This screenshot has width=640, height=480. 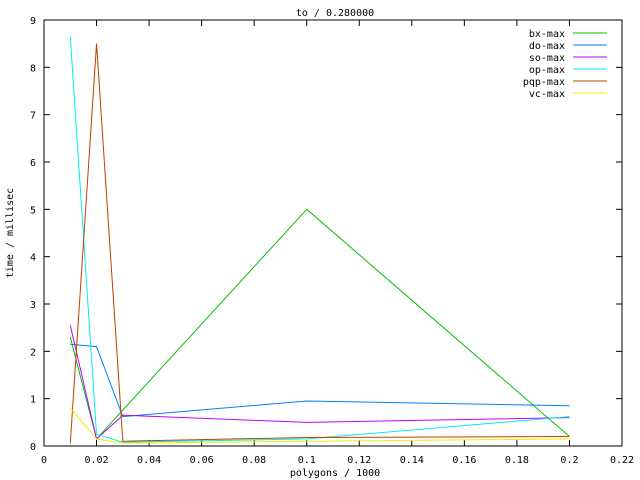 What do you see at coordinates (544, 82) in the screenshot?
I see `legend-label: pqp-max` at bounding box center [544, 82].